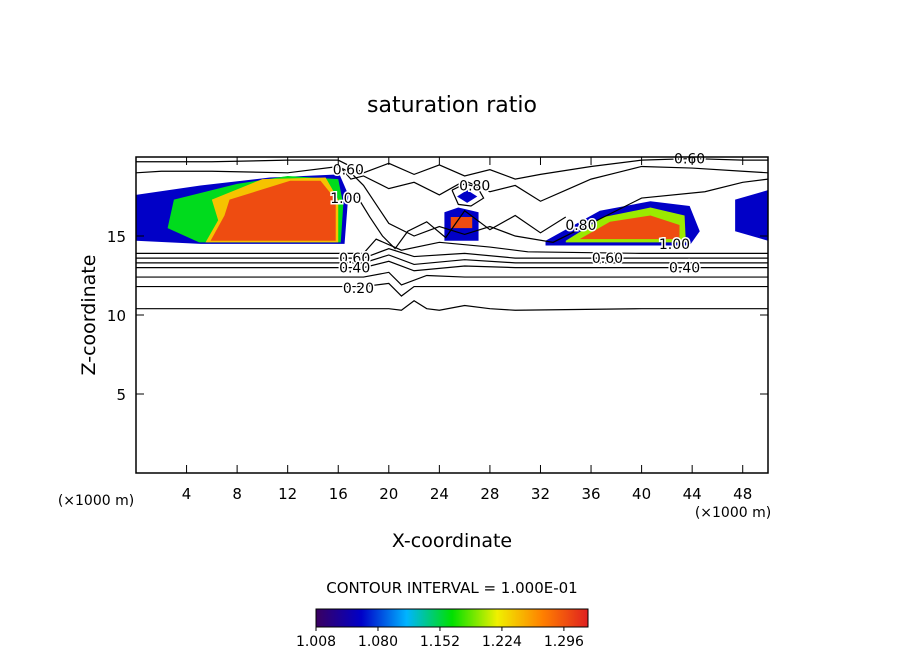 Image resolution: width=904 pixels, height=658 pixels. I want to click on y-unit: (×1000 m), so click(96, 501).